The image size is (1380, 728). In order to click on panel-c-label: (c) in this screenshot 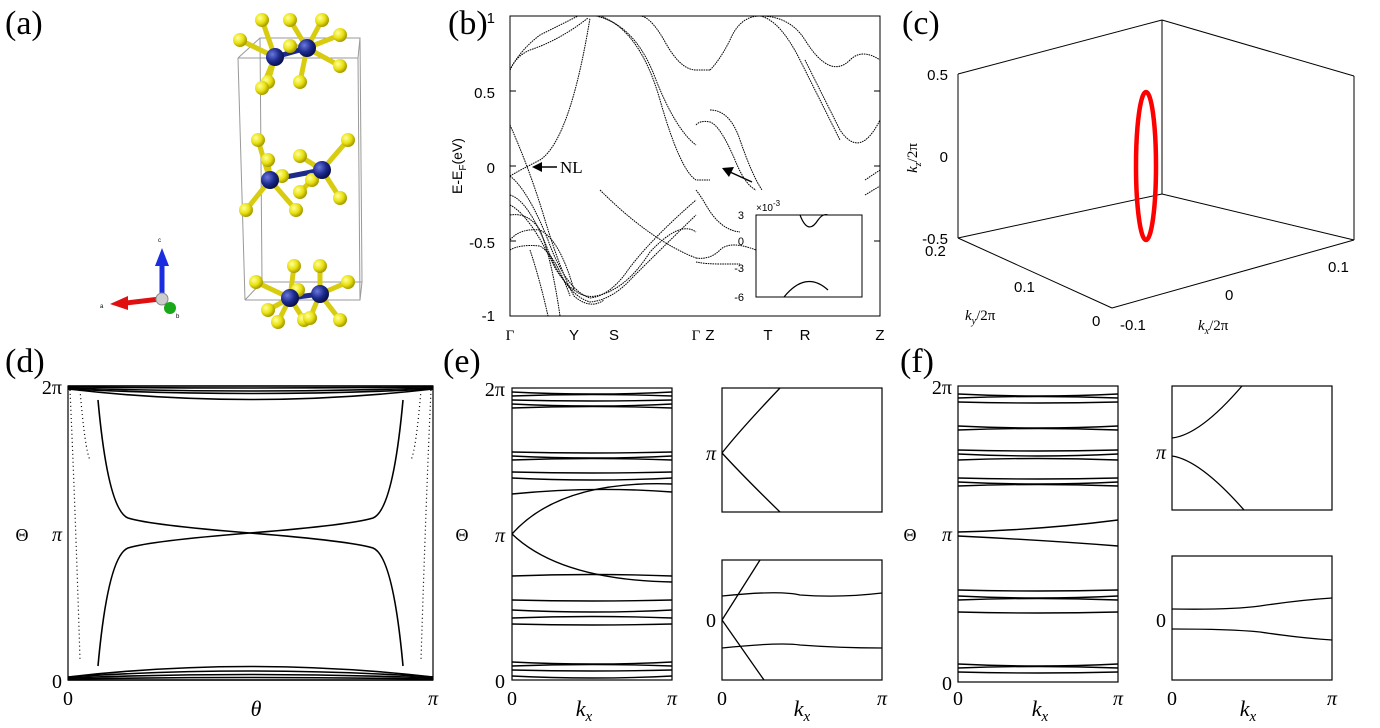, I will do `click(921, 23)`.